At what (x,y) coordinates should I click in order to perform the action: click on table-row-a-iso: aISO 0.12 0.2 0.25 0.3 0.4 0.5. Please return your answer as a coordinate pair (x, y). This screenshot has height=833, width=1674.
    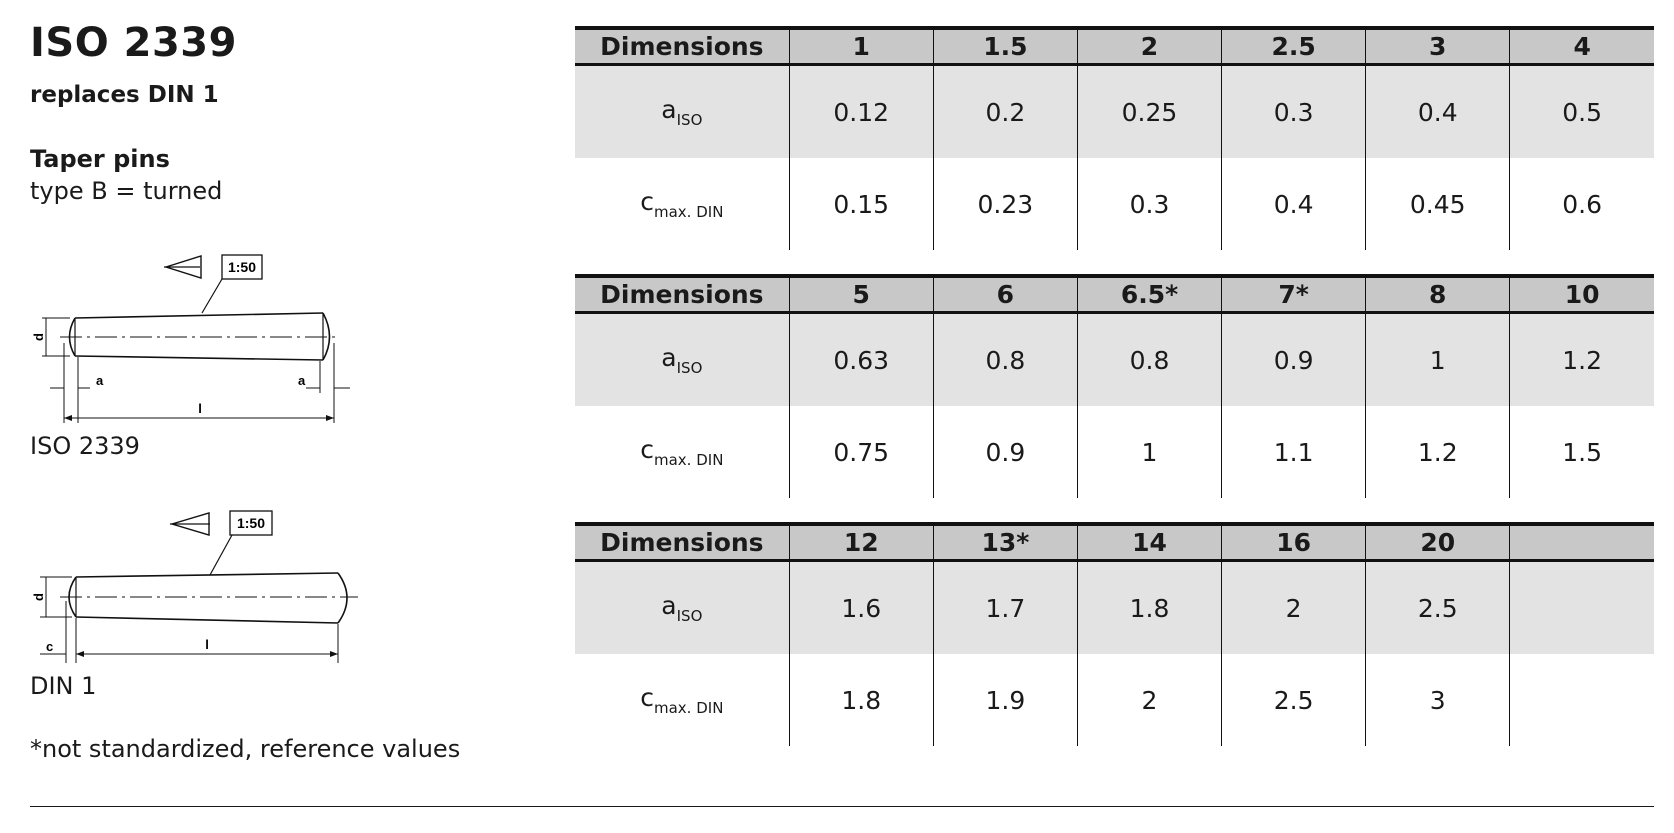
    Looking at the image, I should click on (1114, 111).